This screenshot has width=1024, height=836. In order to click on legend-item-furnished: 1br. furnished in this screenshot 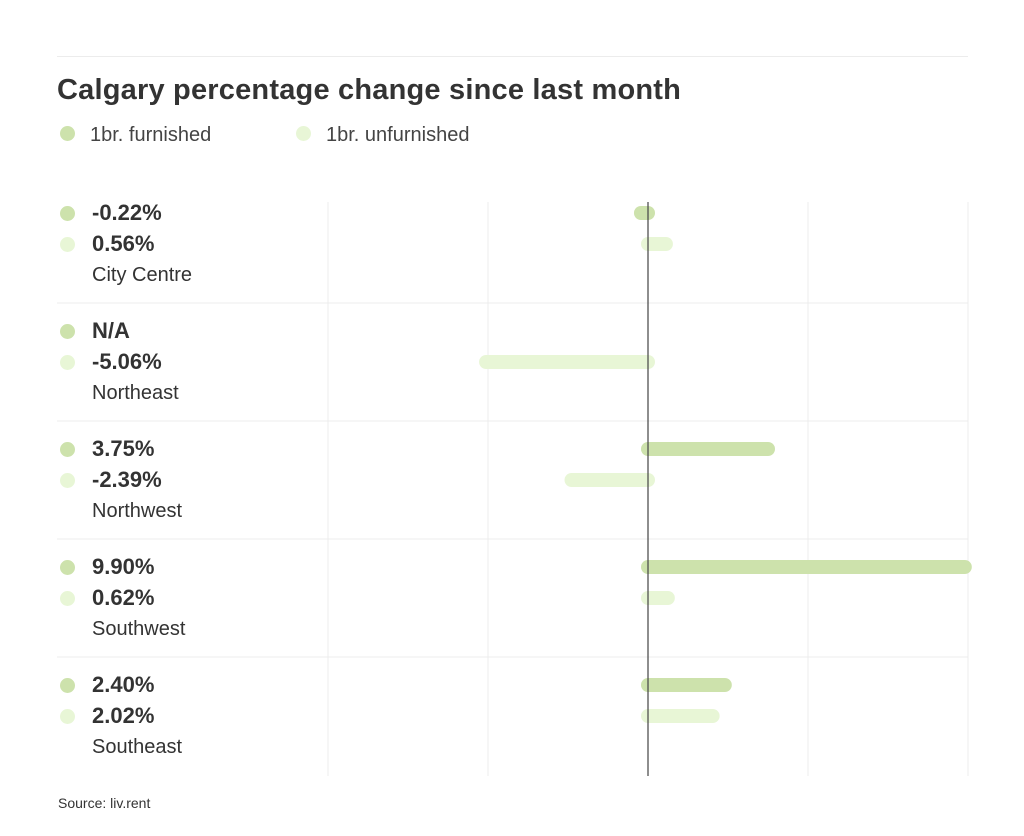, I will do `click(135, 135)`.